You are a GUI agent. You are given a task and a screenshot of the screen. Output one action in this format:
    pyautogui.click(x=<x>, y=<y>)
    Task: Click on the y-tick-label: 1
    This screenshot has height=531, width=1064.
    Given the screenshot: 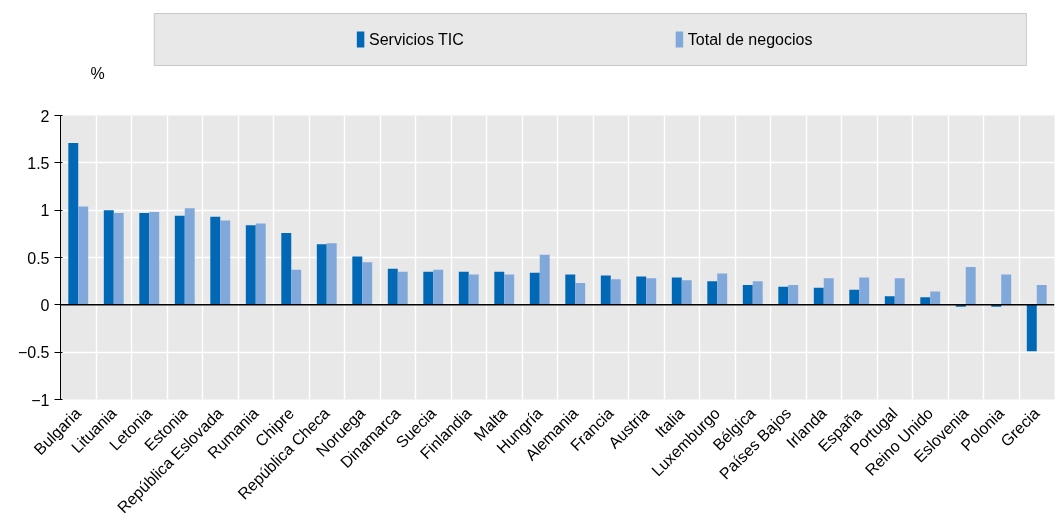 What is the action you would take?
    pyautogui.click(x=45, y=211)
    